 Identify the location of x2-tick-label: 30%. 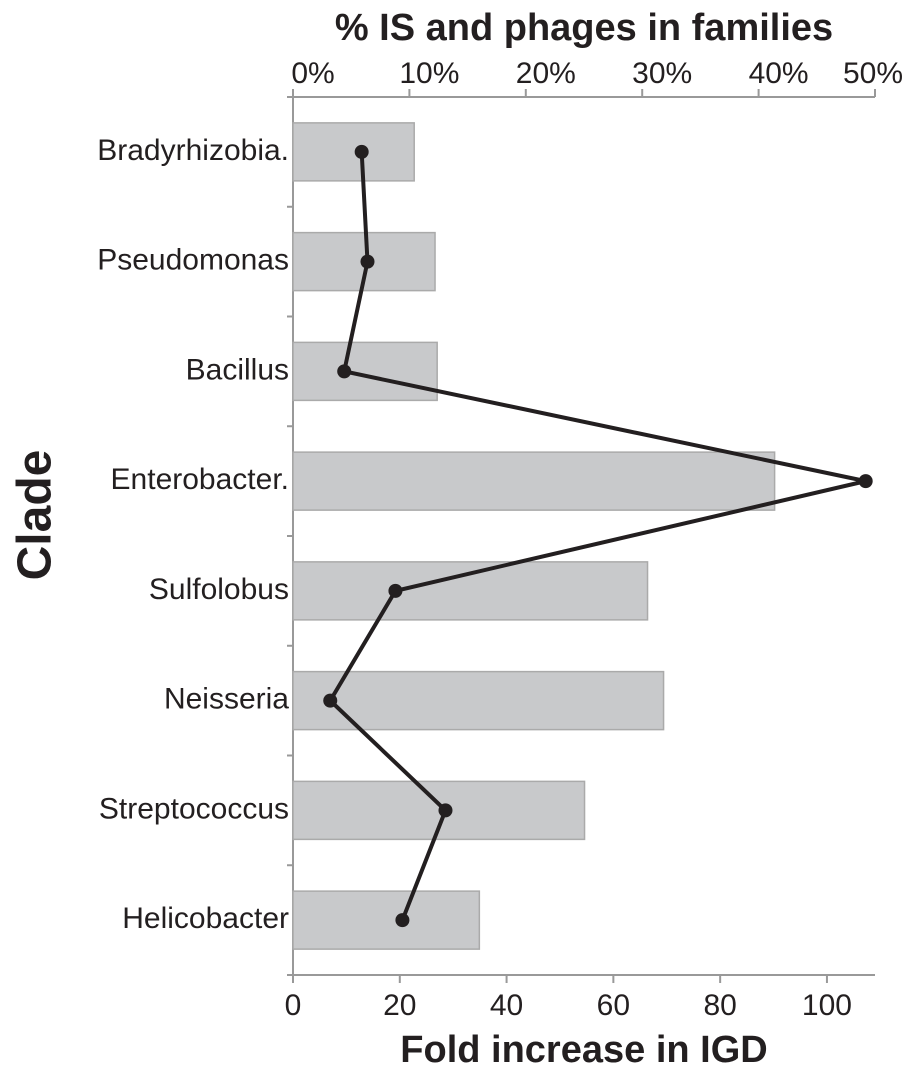
(662, 73).